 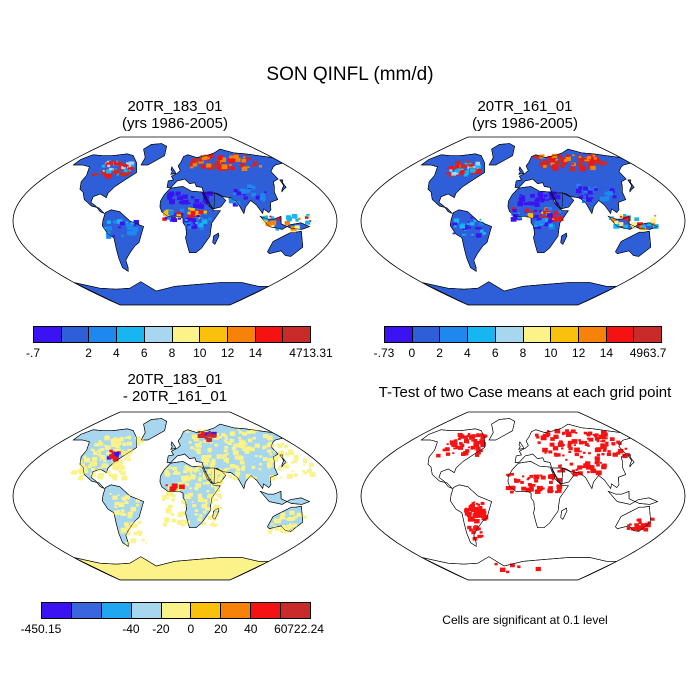 I want to click on coastline-japan, so click(x=283, y=186).